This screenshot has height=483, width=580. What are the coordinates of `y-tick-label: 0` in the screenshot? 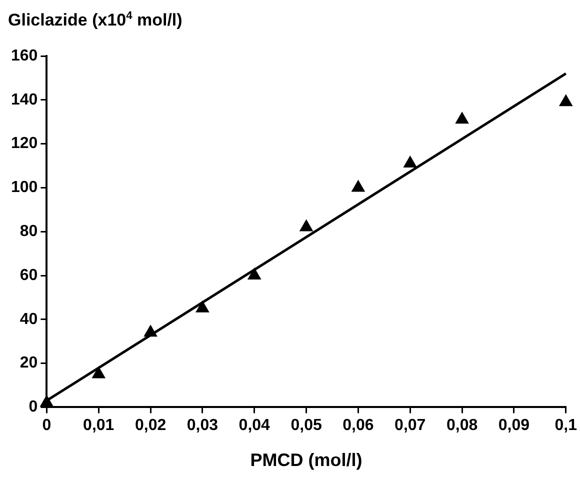 It's located at (33, 407).